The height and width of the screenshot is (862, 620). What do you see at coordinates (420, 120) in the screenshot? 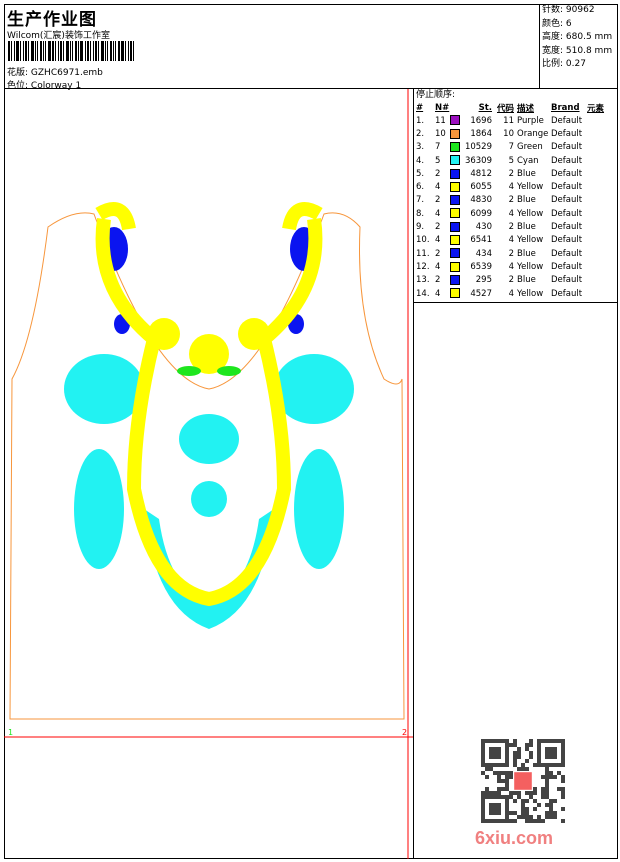
I see `row-index: 1.` at bounding box center [420, 120].